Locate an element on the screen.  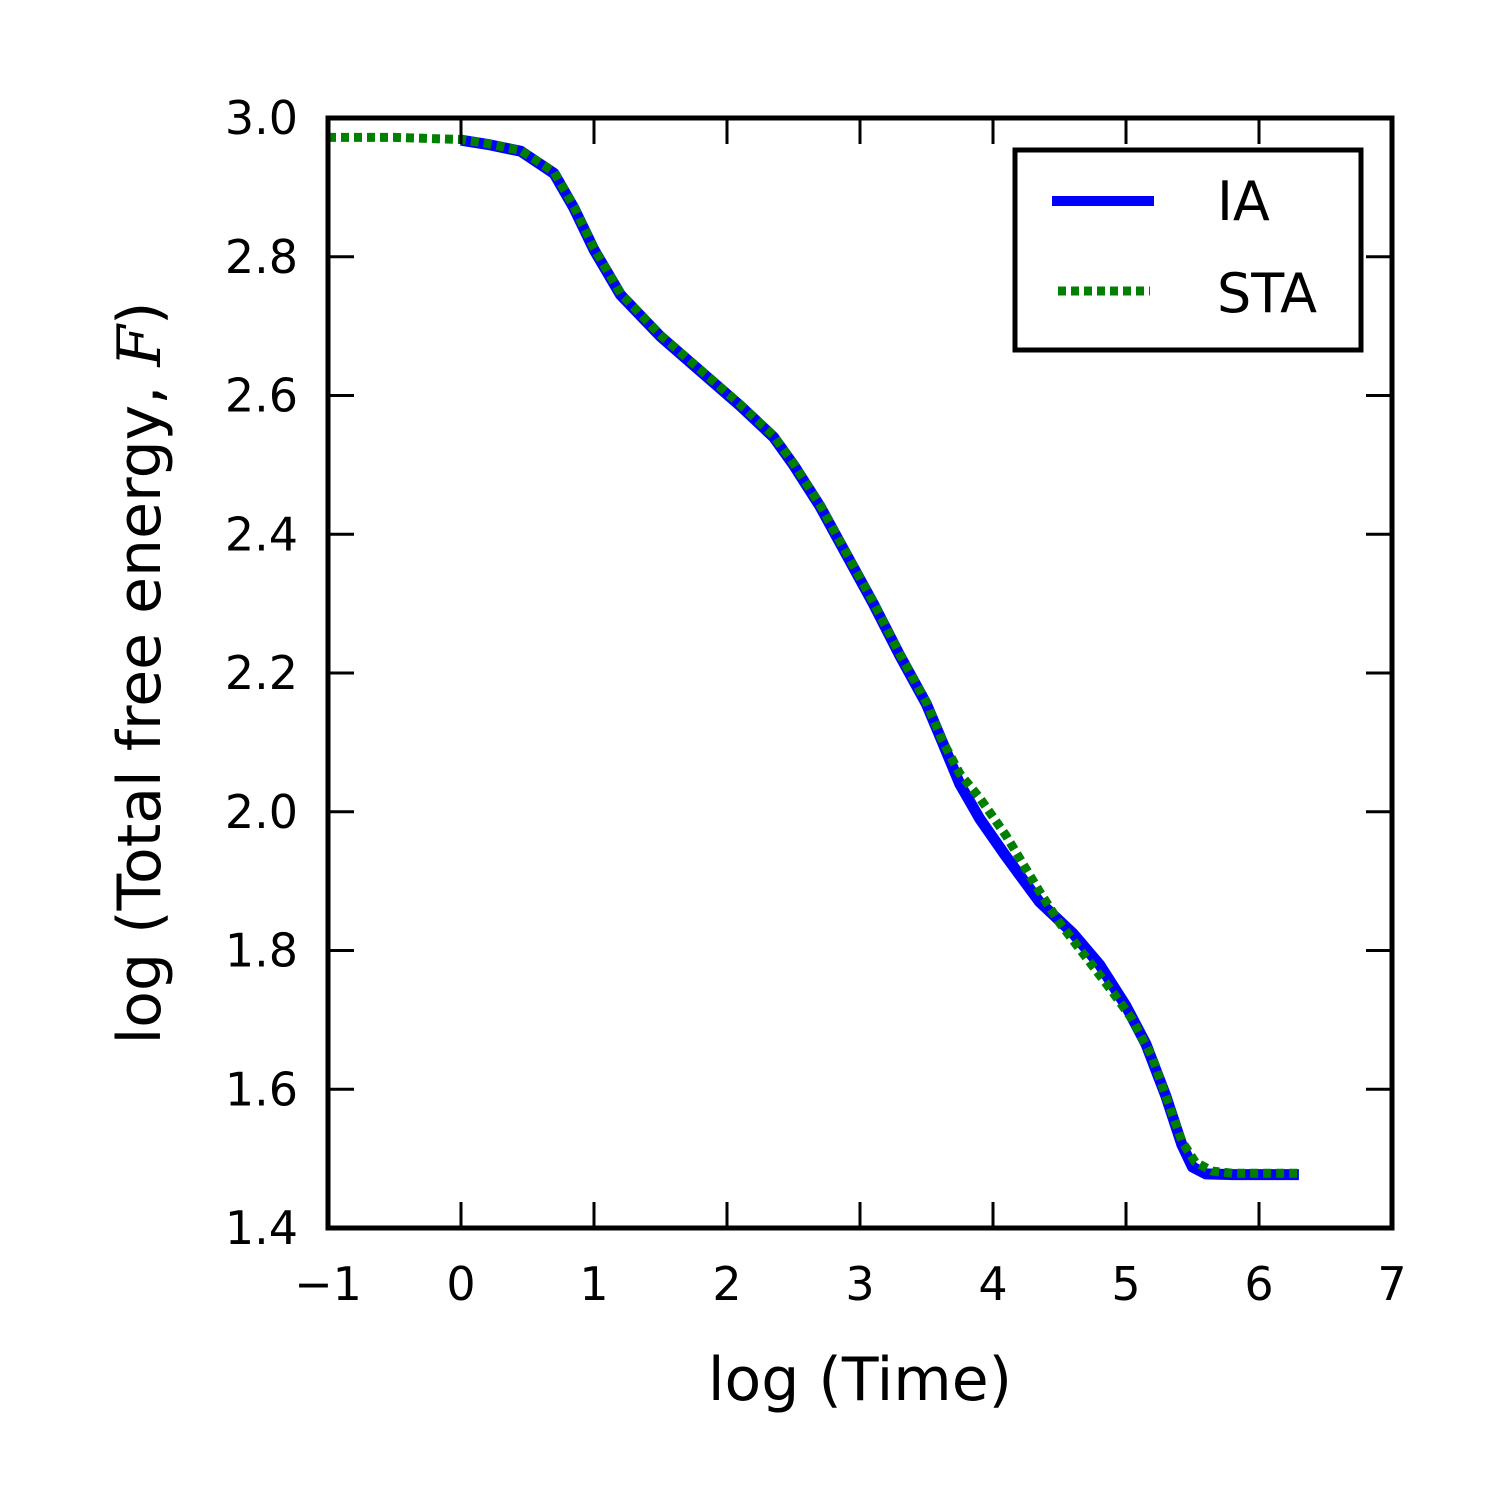
x-tick-label: 5 is located at coordinates (1125, 1284).